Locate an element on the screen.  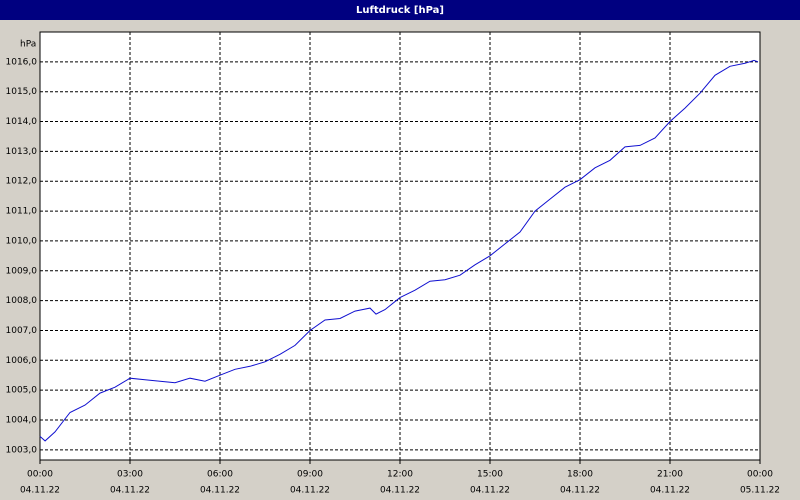
x-tick-label: 06:00 is located at coordinates (220, 475).